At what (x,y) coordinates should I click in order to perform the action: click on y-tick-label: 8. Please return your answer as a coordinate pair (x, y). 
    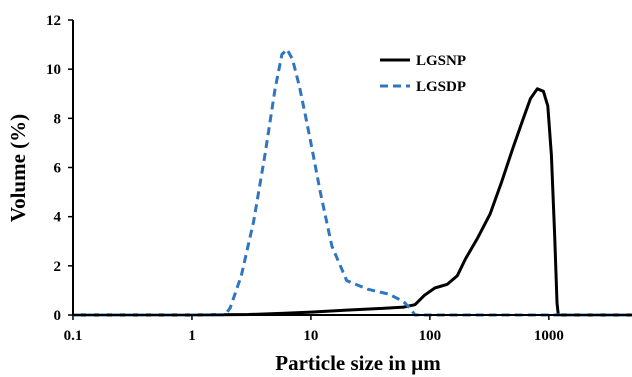
    Looking at the image, I should click on (58, 119).